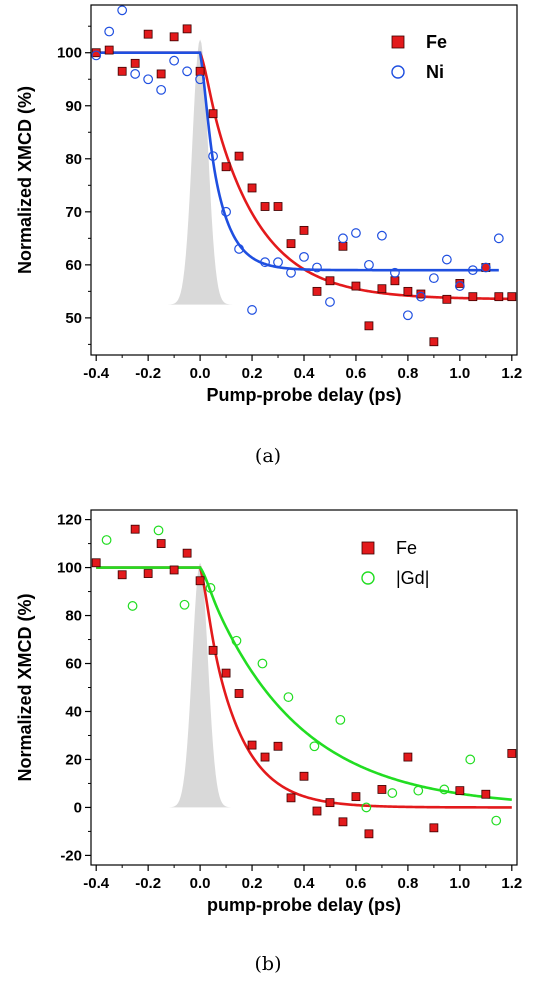 This screenshot has height=984, width=537. I want to click on y-tick-label: -20, so click(71, 855).